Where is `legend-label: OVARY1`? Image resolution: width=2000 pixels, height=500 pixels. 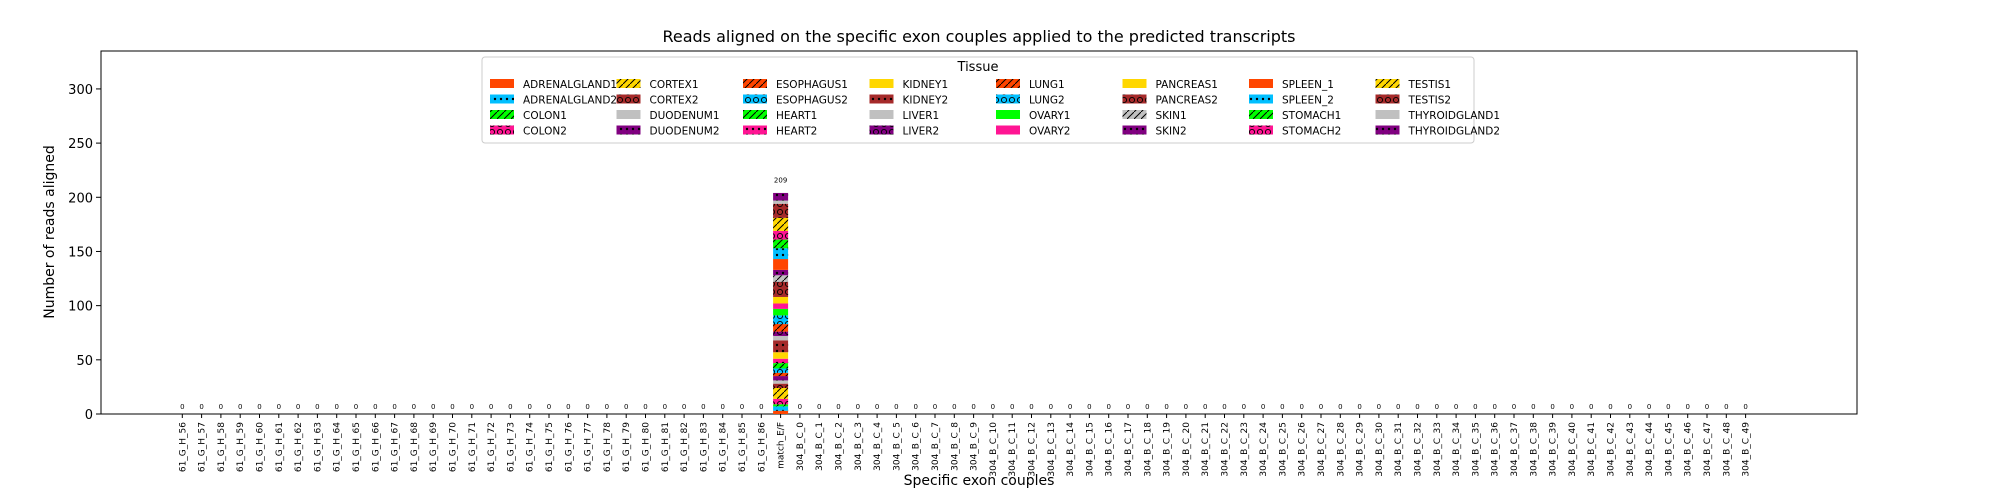 legend-label: OVARY1 is located at coordinates (1050, 116).